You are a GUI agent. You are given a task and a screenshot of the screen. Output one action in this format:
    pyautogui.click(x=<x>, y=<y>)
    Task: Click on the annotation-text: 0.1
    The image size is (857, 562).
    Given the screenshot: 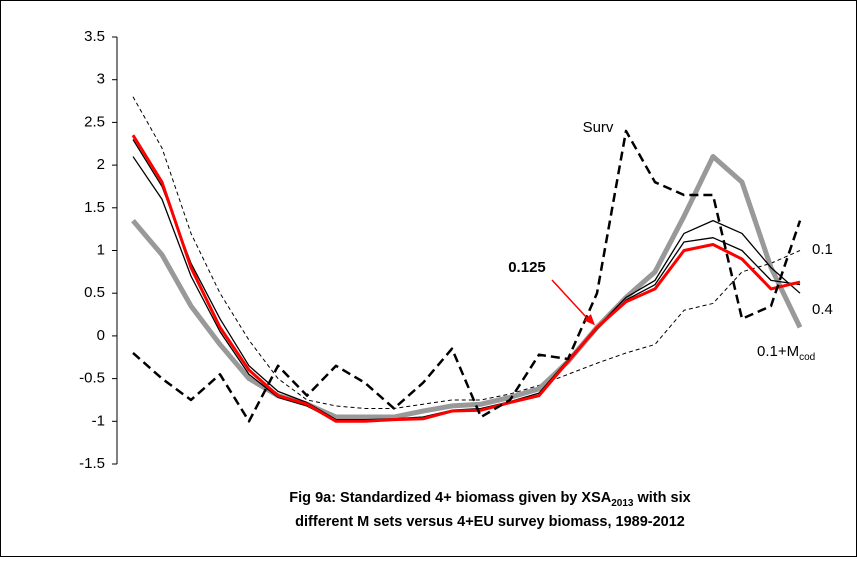 What is the action you would take?
    pyautogui.click(x=822, y=249)
    